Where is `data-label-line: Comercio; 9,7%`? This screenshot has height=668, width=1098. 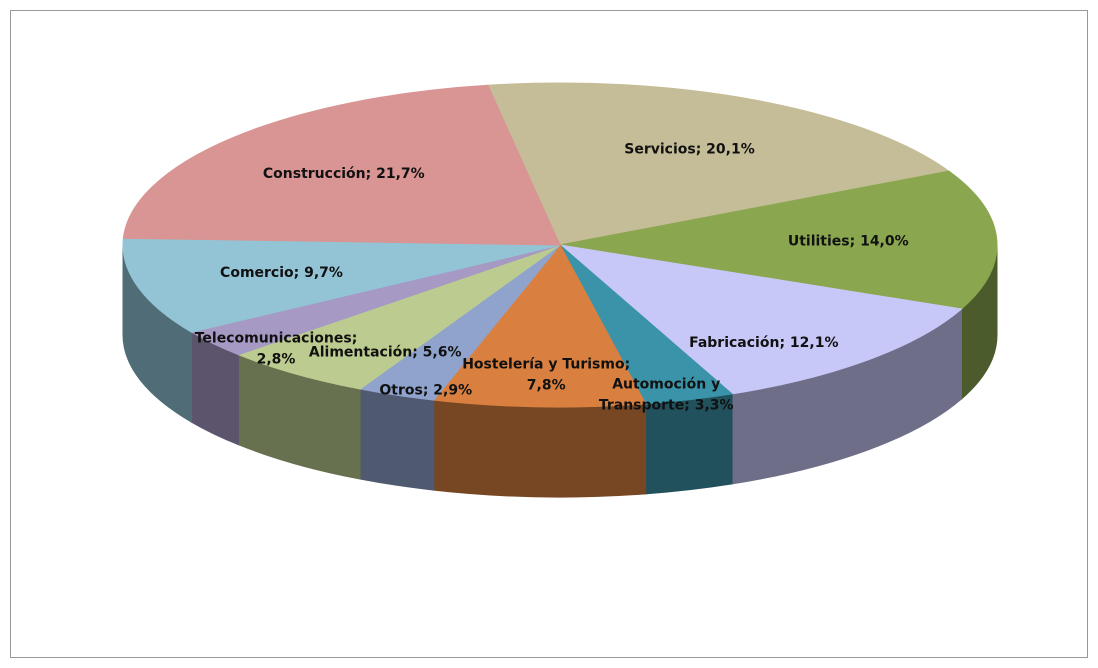
data-label-line: Comercio; 9,7% is located at coordinates (281, 273).